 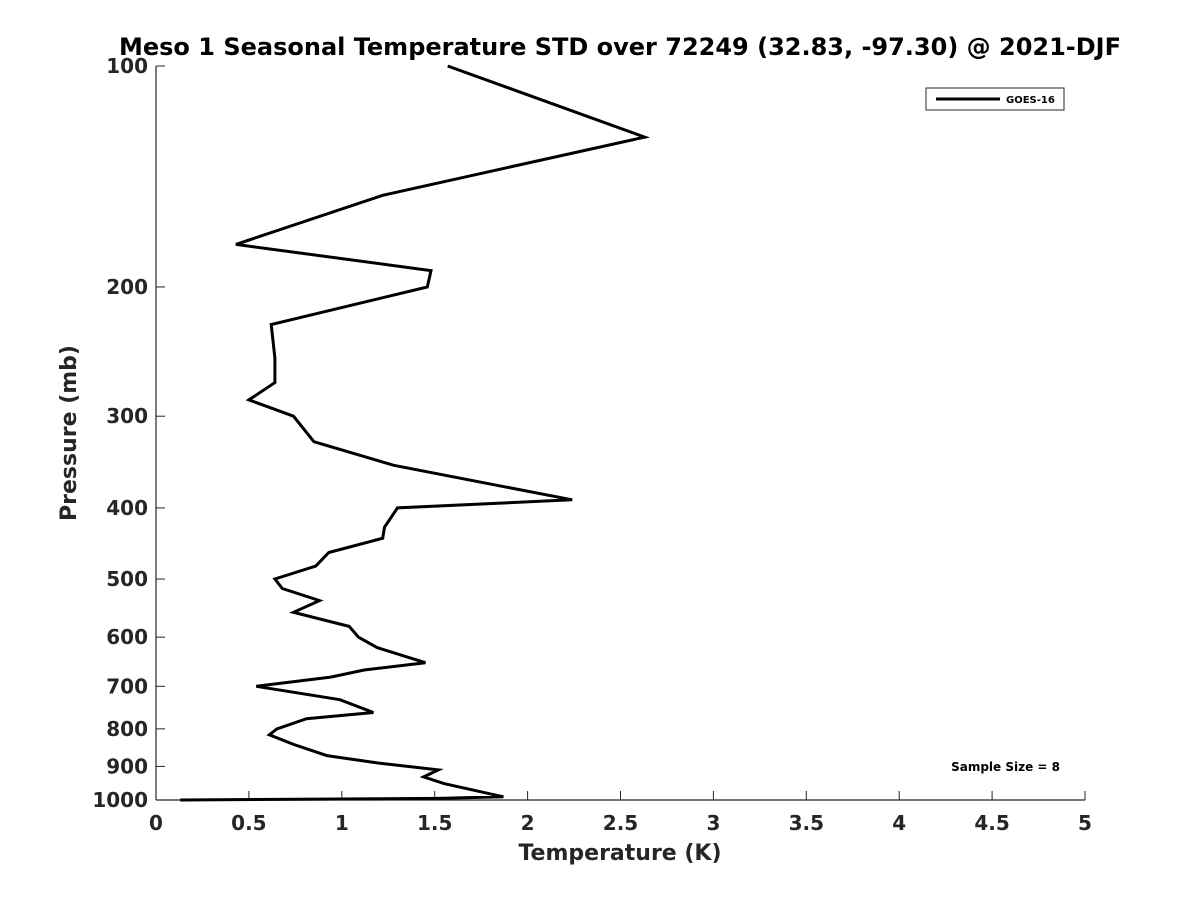 I want to click on x-ticks: 0 0.5 1 1.5 2 2.5 3 3.5 4 4.5 5, so click(x=620, y=813).